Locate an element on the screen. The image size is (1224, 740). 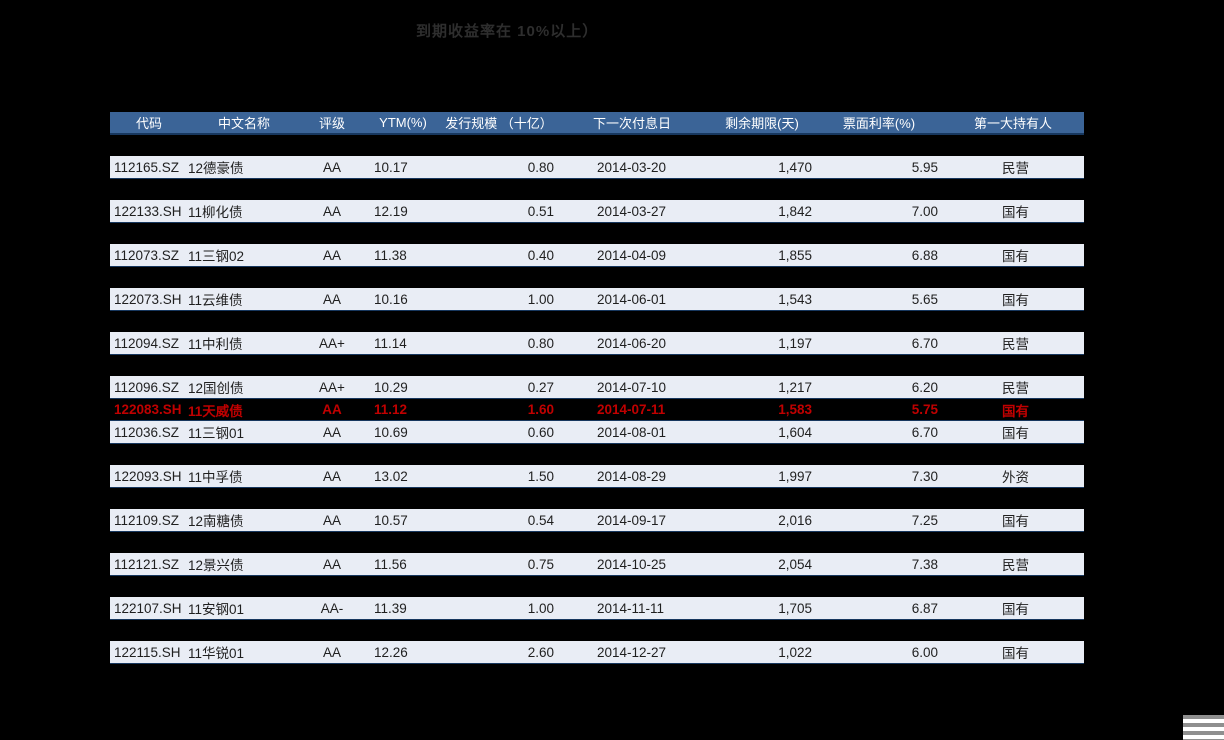
cell-next_pay: 2014-08-29 is located at coordinates (632, 476).